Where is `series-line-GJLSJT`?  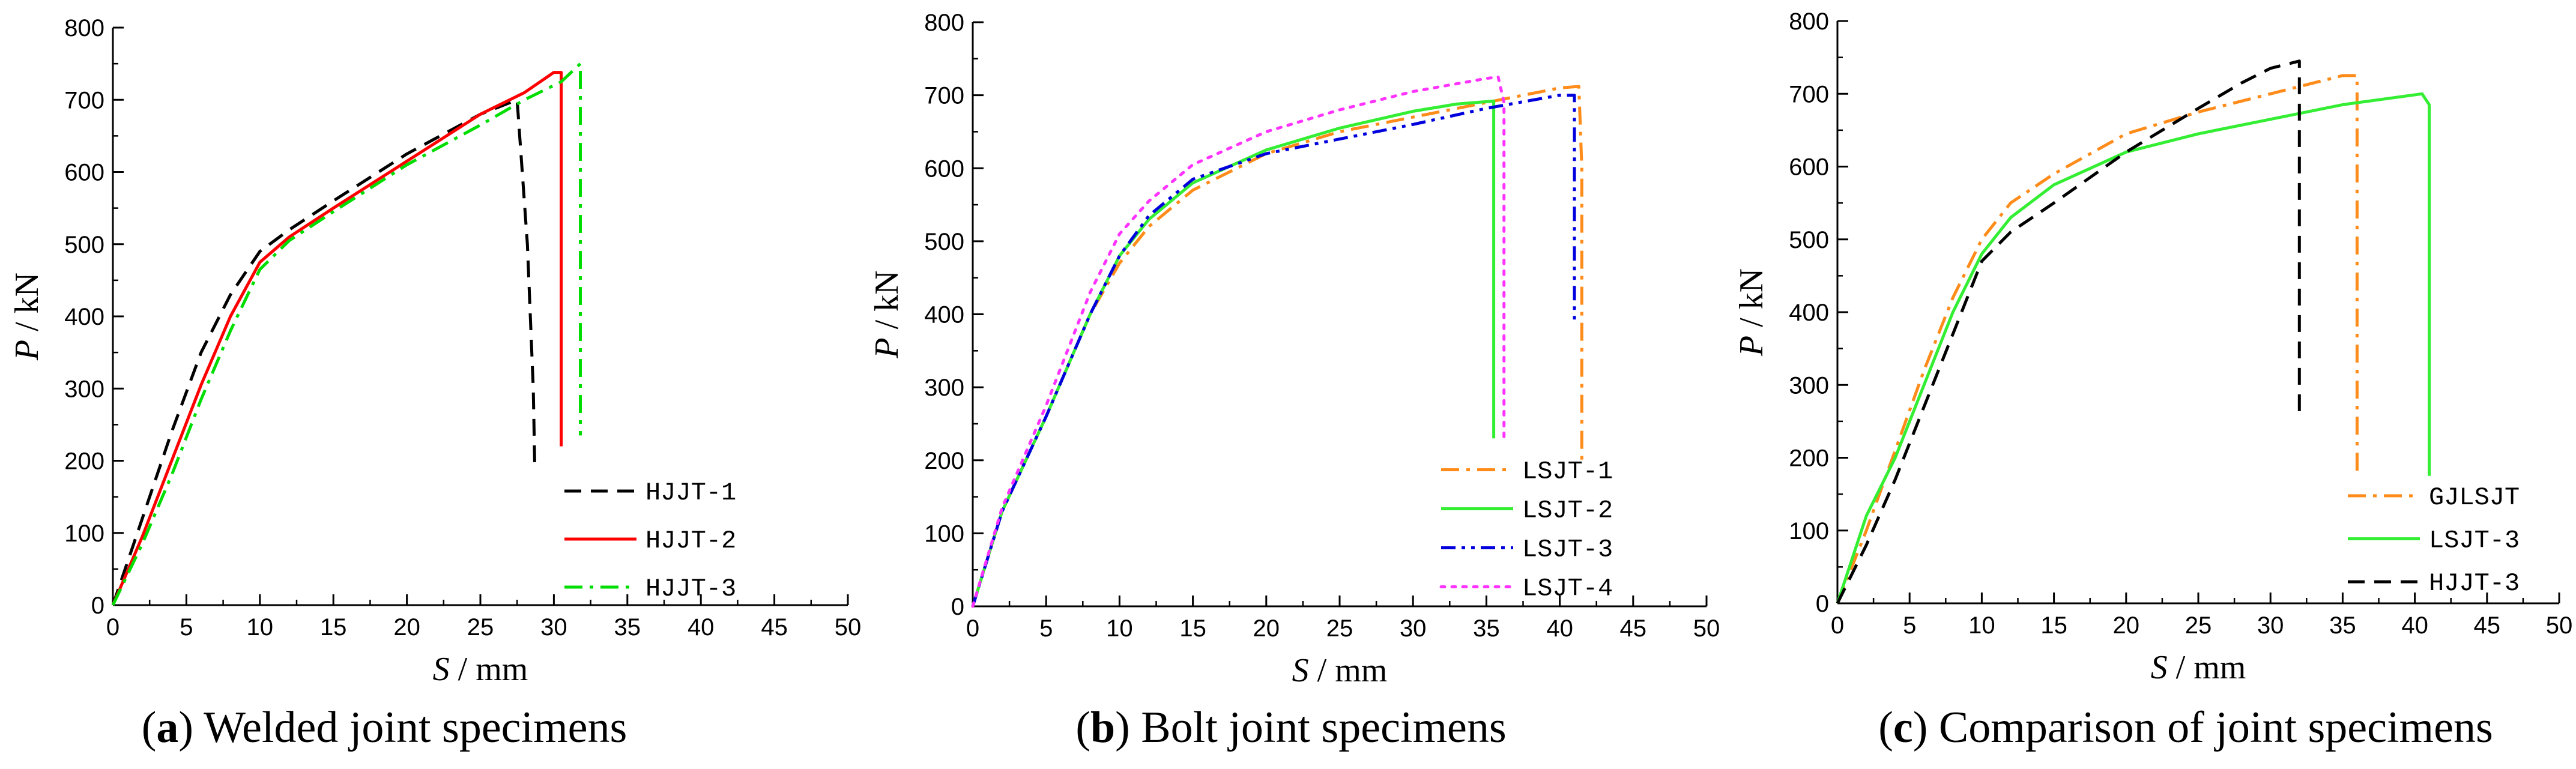
series-line-GJLSJT is located at coordinates (2097, 339).